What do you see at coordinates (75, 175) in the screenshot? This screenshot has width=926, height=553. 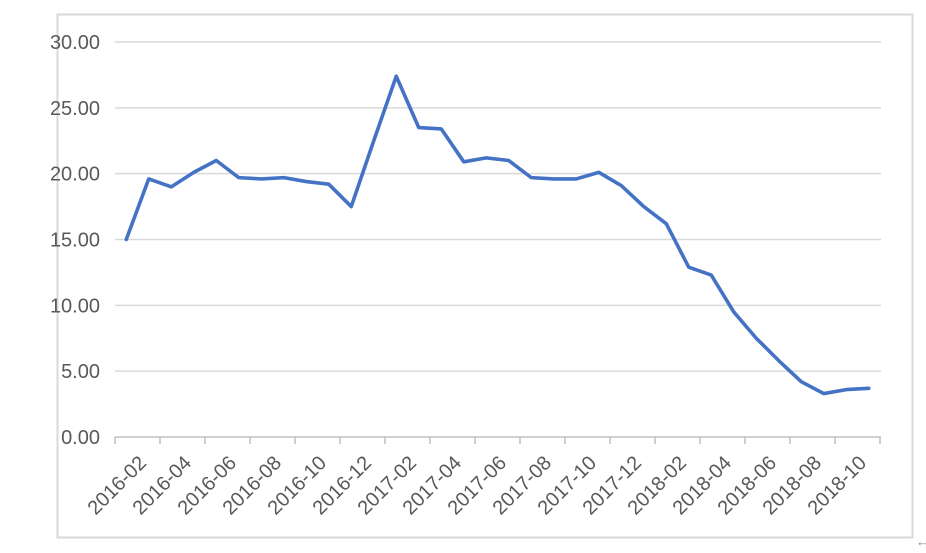 I see `y-axis-tick-label: 20.00` at bounding box center [75, 175].